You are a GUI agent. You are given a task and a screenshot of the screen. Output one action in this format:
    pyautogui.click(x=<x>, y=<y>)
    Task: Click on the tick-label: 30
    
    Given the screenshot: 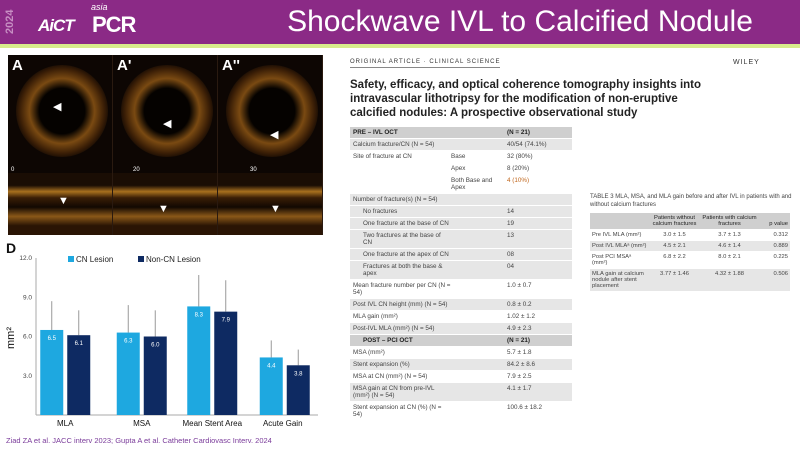 What is the action you would take?
    pyautogui.click(x=253, y=170)
    